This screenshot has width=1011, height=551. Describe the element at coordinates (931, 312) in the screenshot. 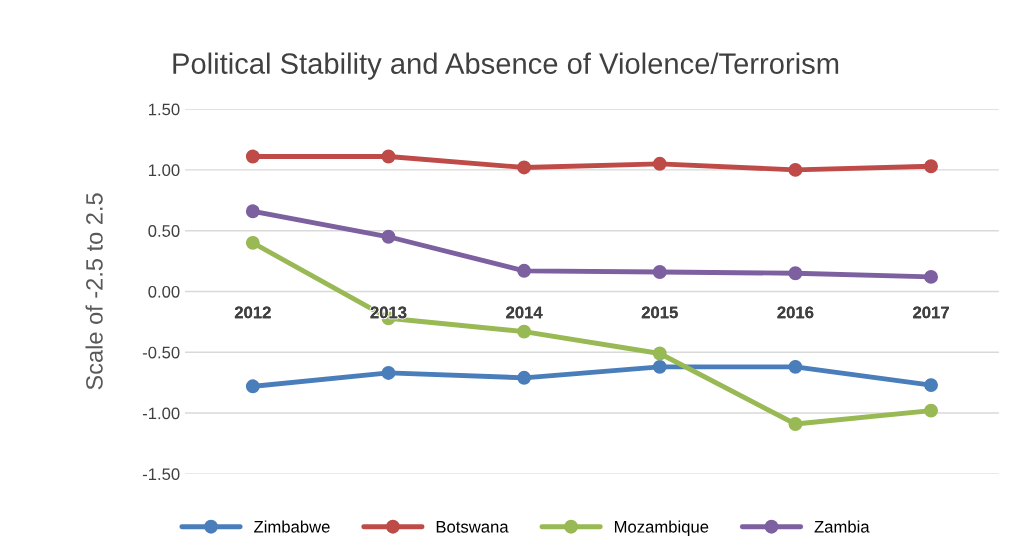

I see `x-tick-label: 2017` at that location.